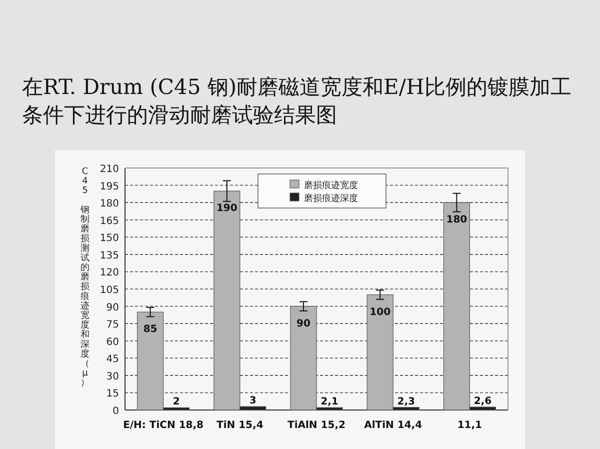 The width and height of the screenshot is (600, 449). Describe the element at coordinates (109, 169) in the screenshot. I see `y-tick-label: 210` at that location.